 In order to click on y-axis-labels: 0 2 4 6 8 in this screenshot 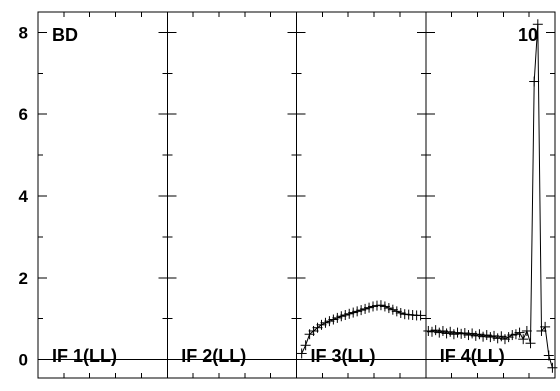, I will do `click(24, 196)`.